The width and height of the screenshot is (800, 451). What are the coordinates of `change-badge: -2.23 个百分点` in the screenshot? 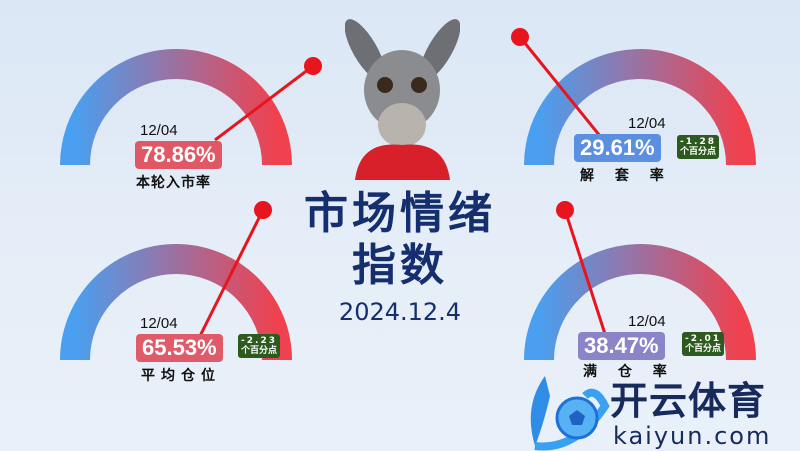 It's located at (259, 346).